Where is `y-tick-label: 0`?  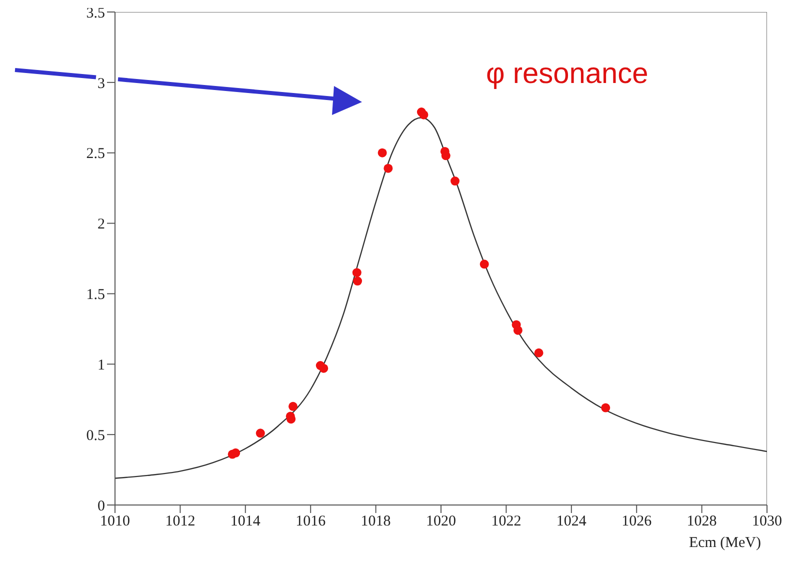 y-tick-label: 0 is located at coordinates (101, 506).